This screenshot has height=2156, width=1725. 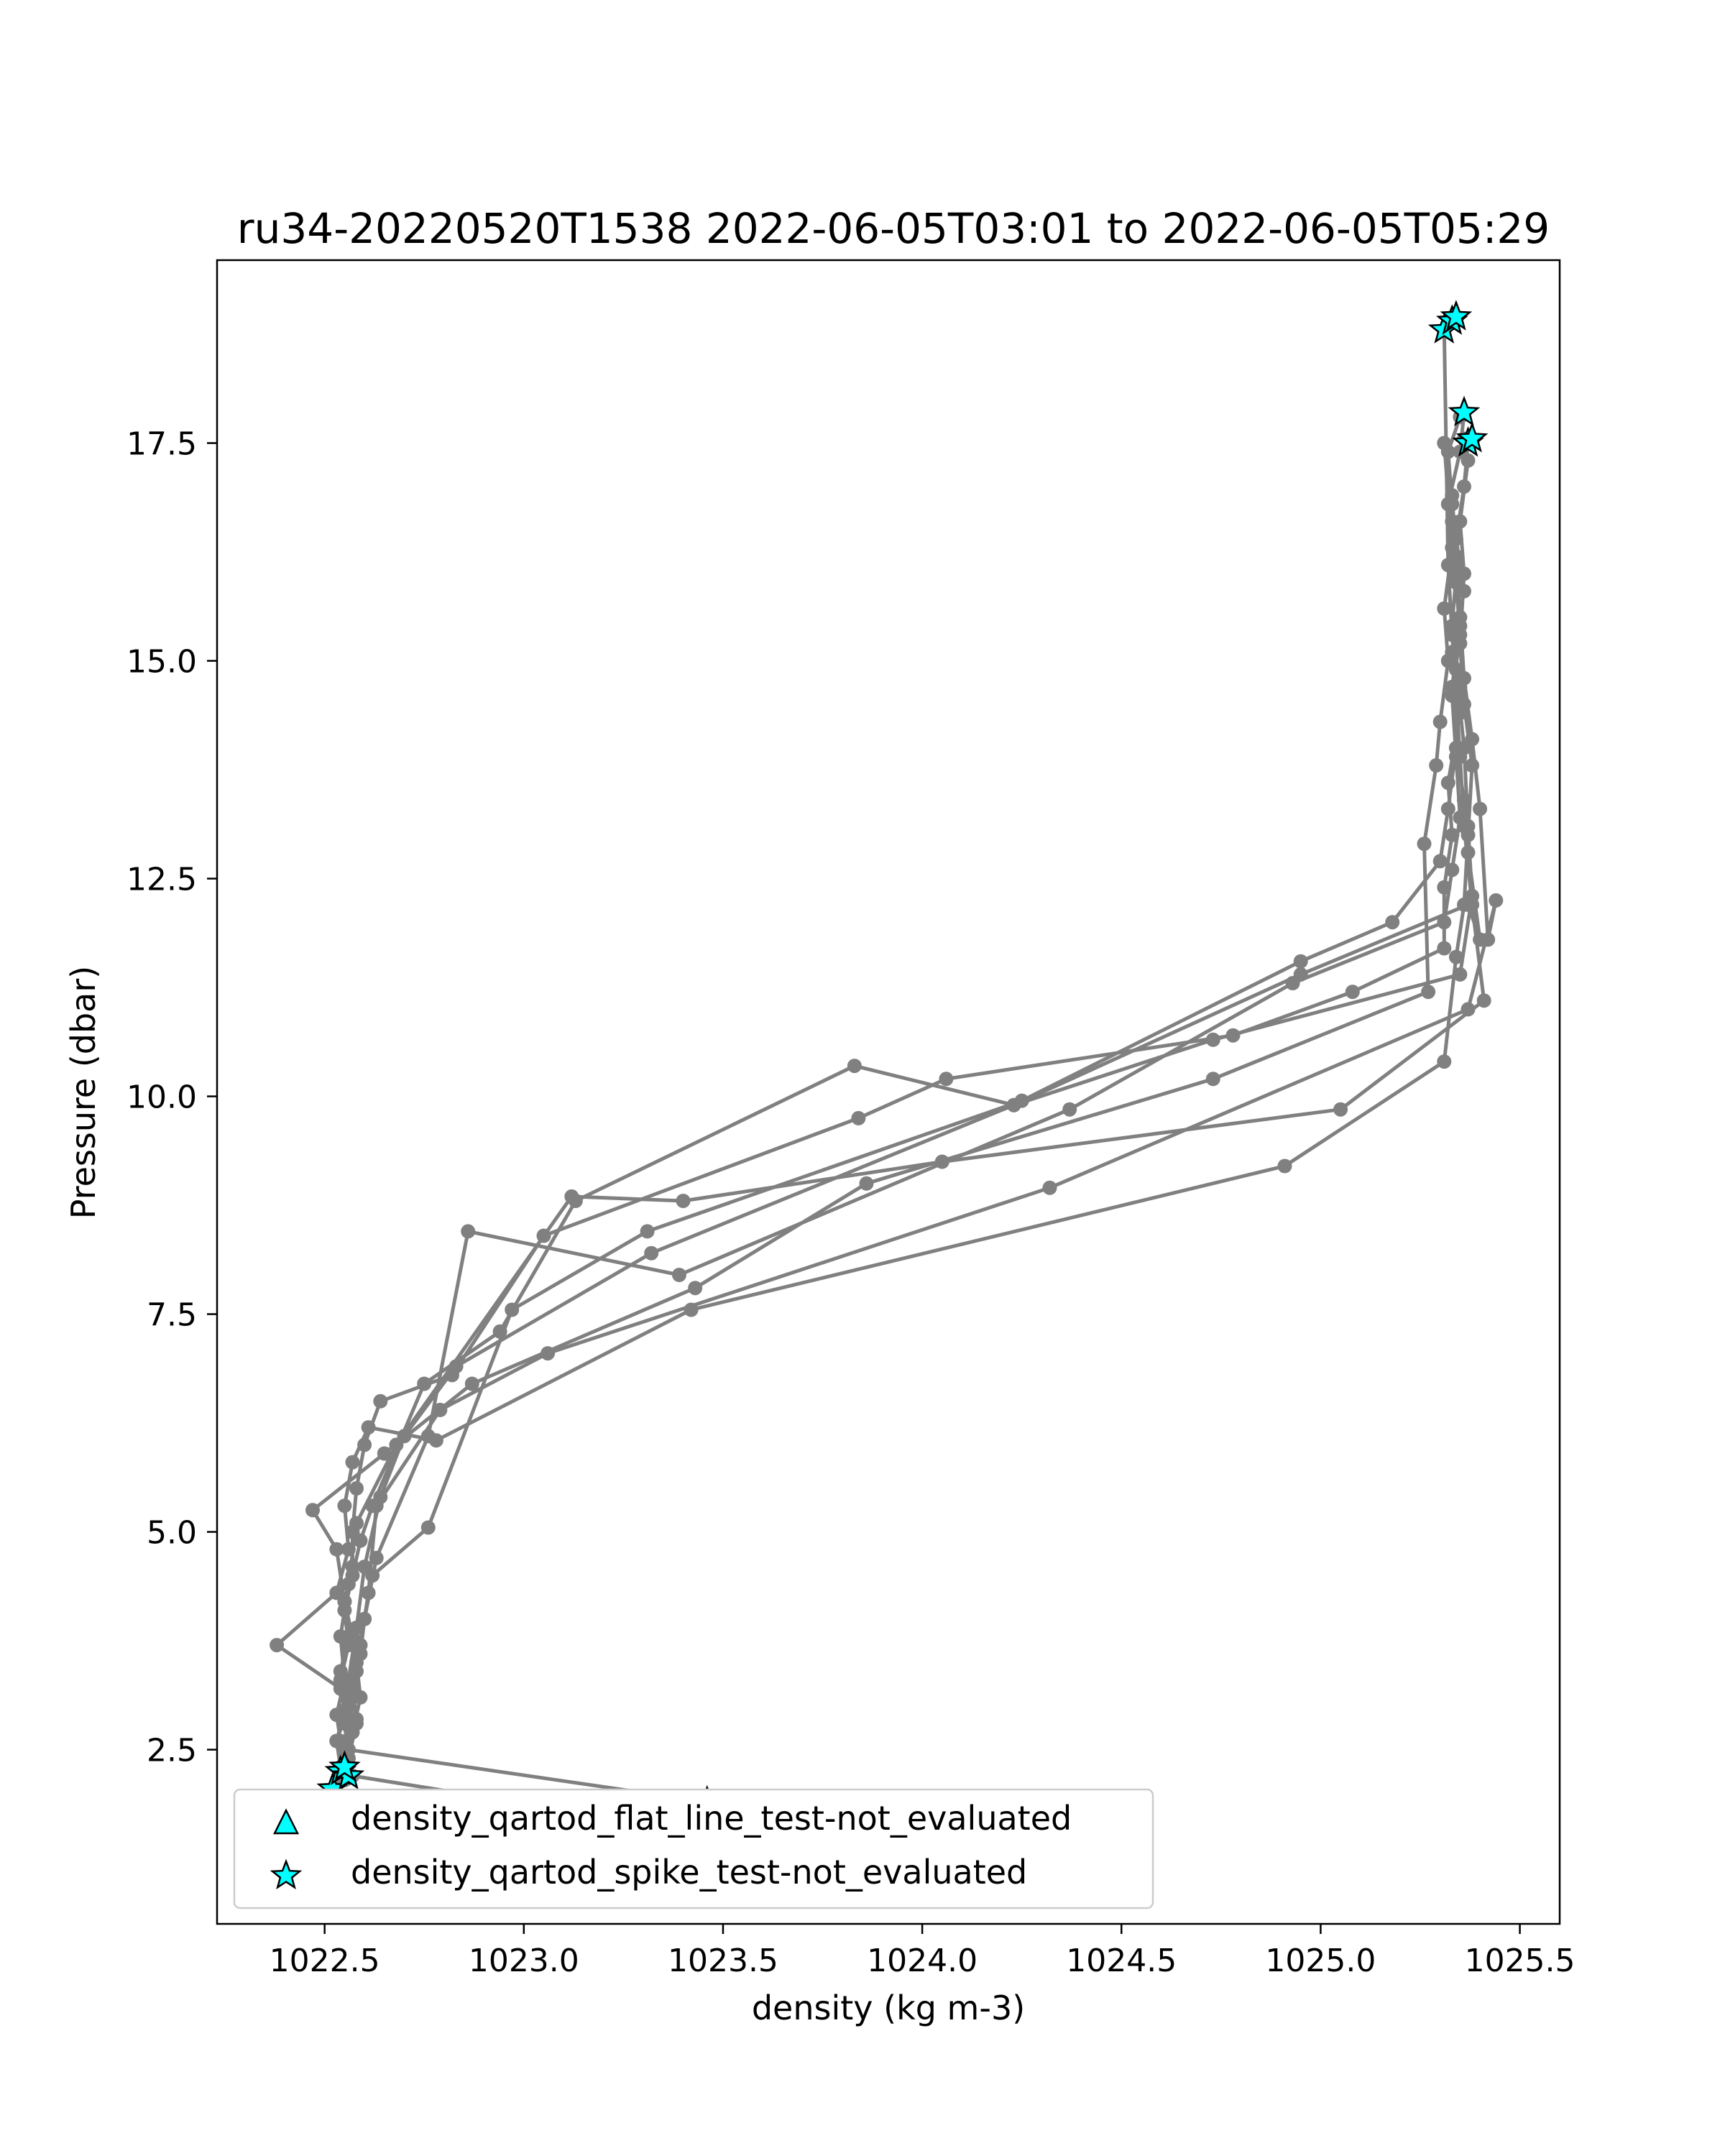 What do you see at coordinates (172, 1751) in the screenshot?
I see `y-tick-label: 2.5` at bounding box center [172, 1751].